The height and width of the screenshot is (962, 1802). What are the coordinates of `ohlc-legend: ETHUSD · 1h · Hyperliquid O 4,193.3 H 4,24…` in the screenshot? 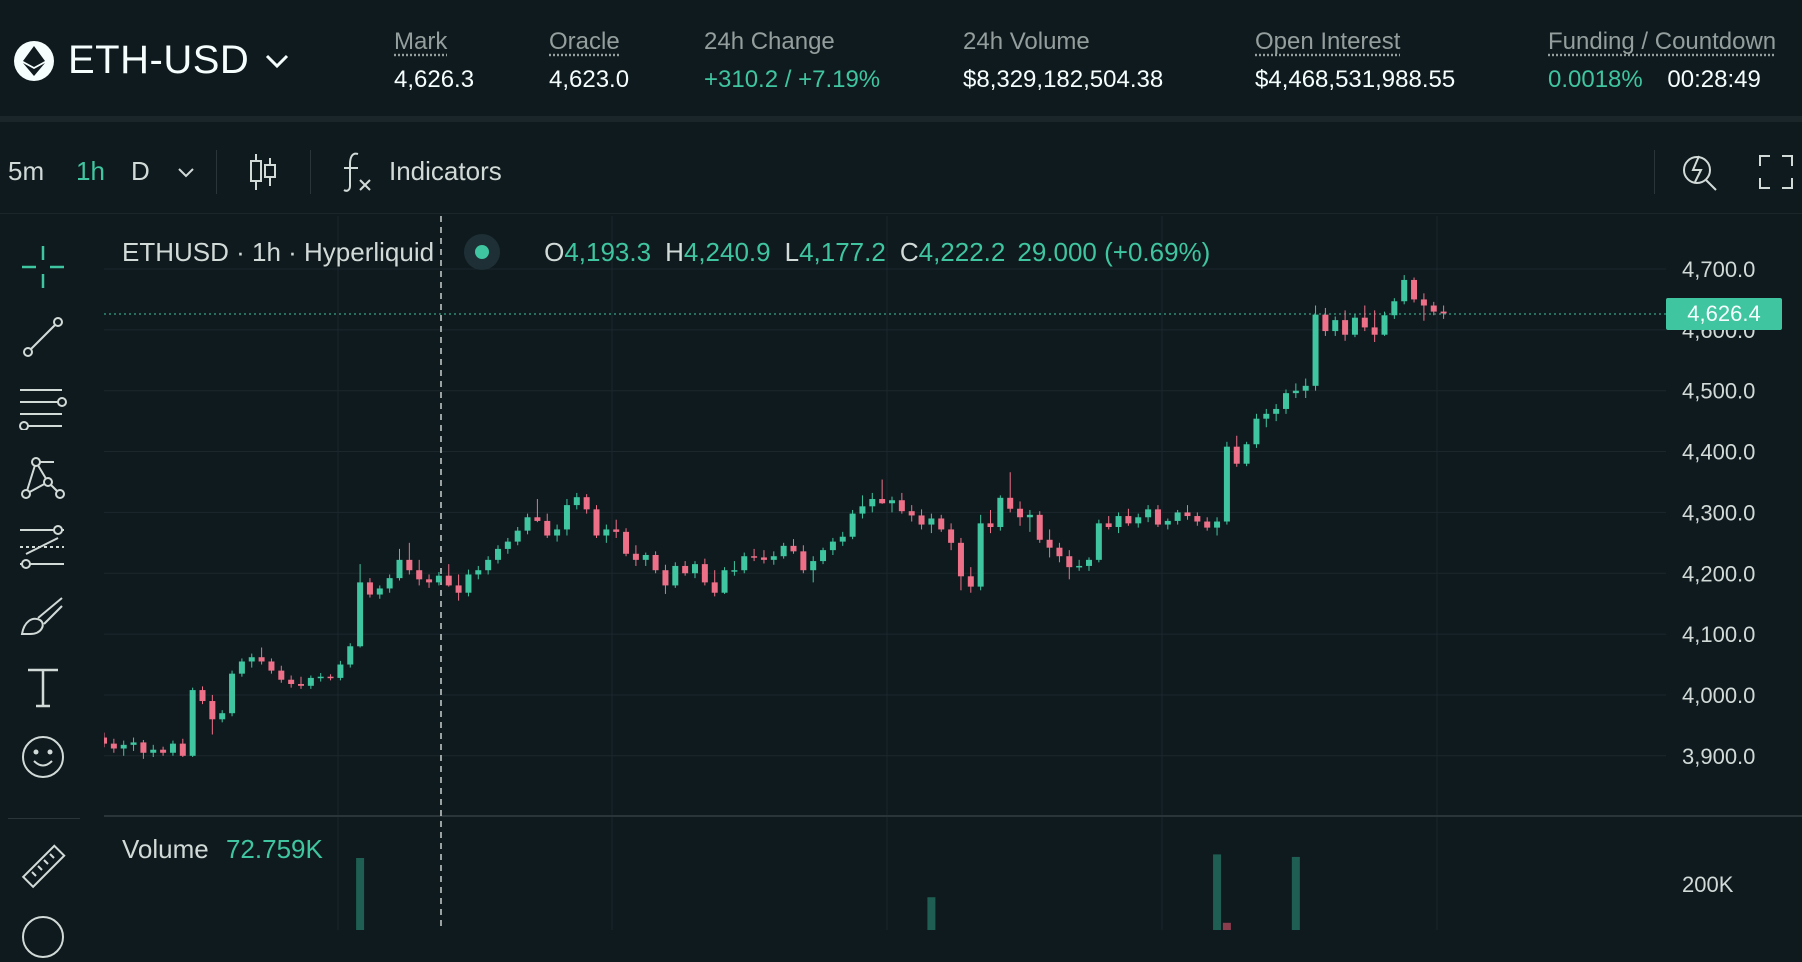 It's located at (666, 252).